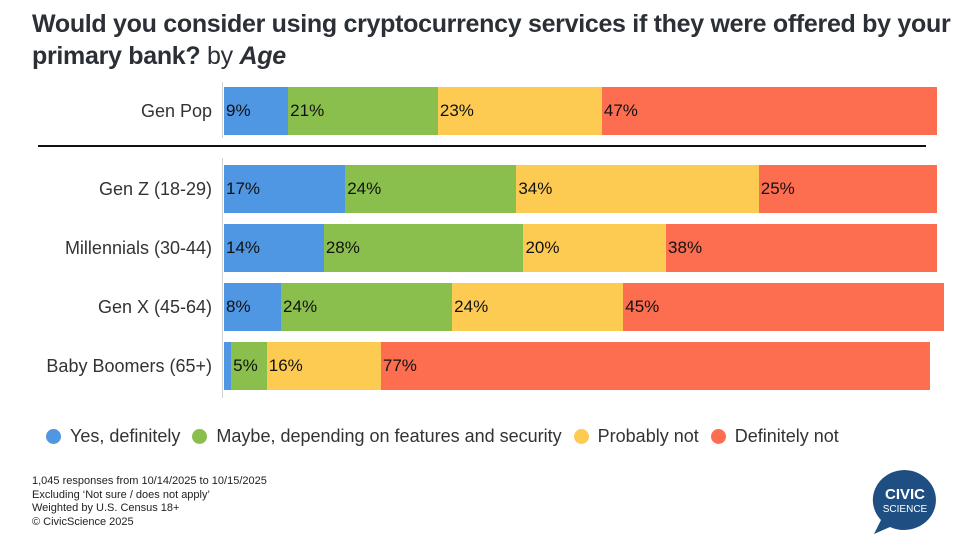 The height and width of the screenshot is (552, 966). Describe the element at coordinates (685, 247) in the screenshot. I see `data-label: 38%` at that location.